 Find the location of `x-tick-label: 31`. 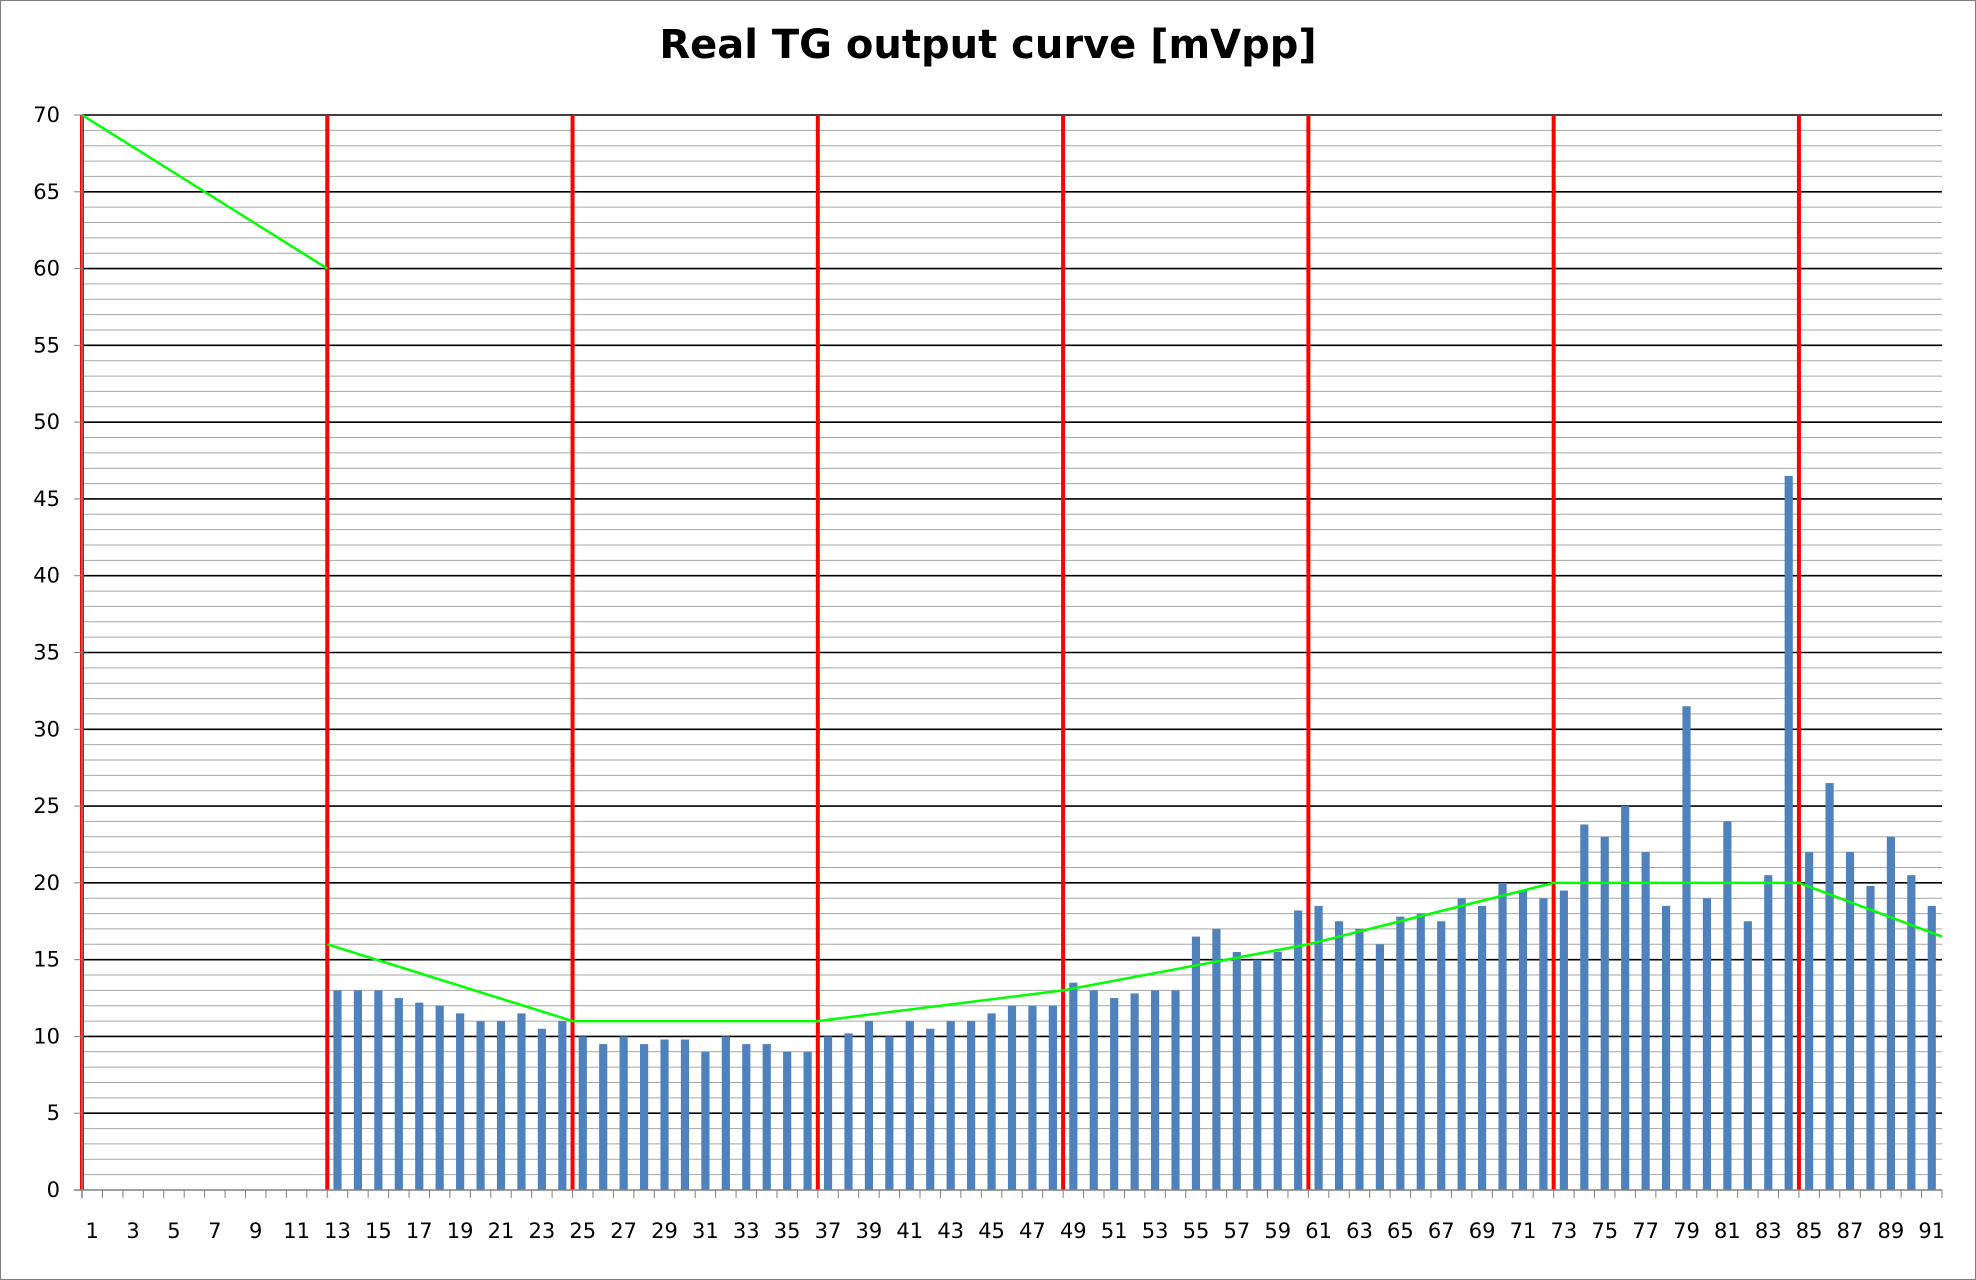

x-tick-label: 31 is located at coordinates (705, 1231).